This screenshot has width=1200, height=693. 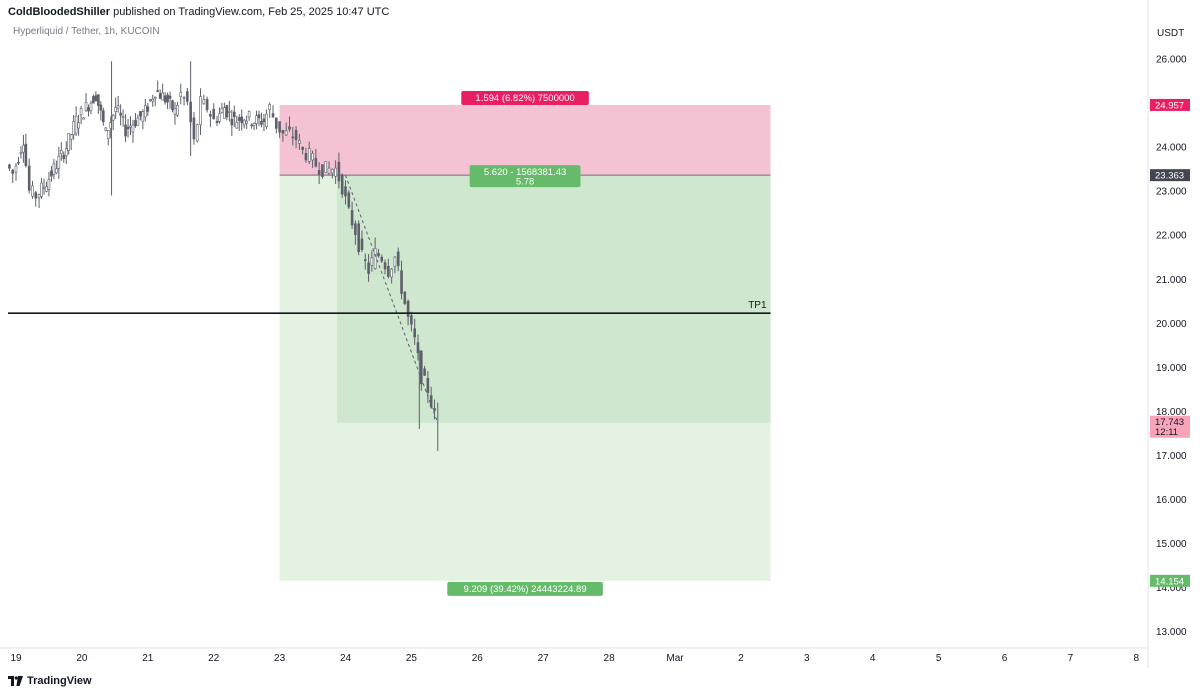 I want to click on tradingview-logo-icon, so click(x=15, y=681).